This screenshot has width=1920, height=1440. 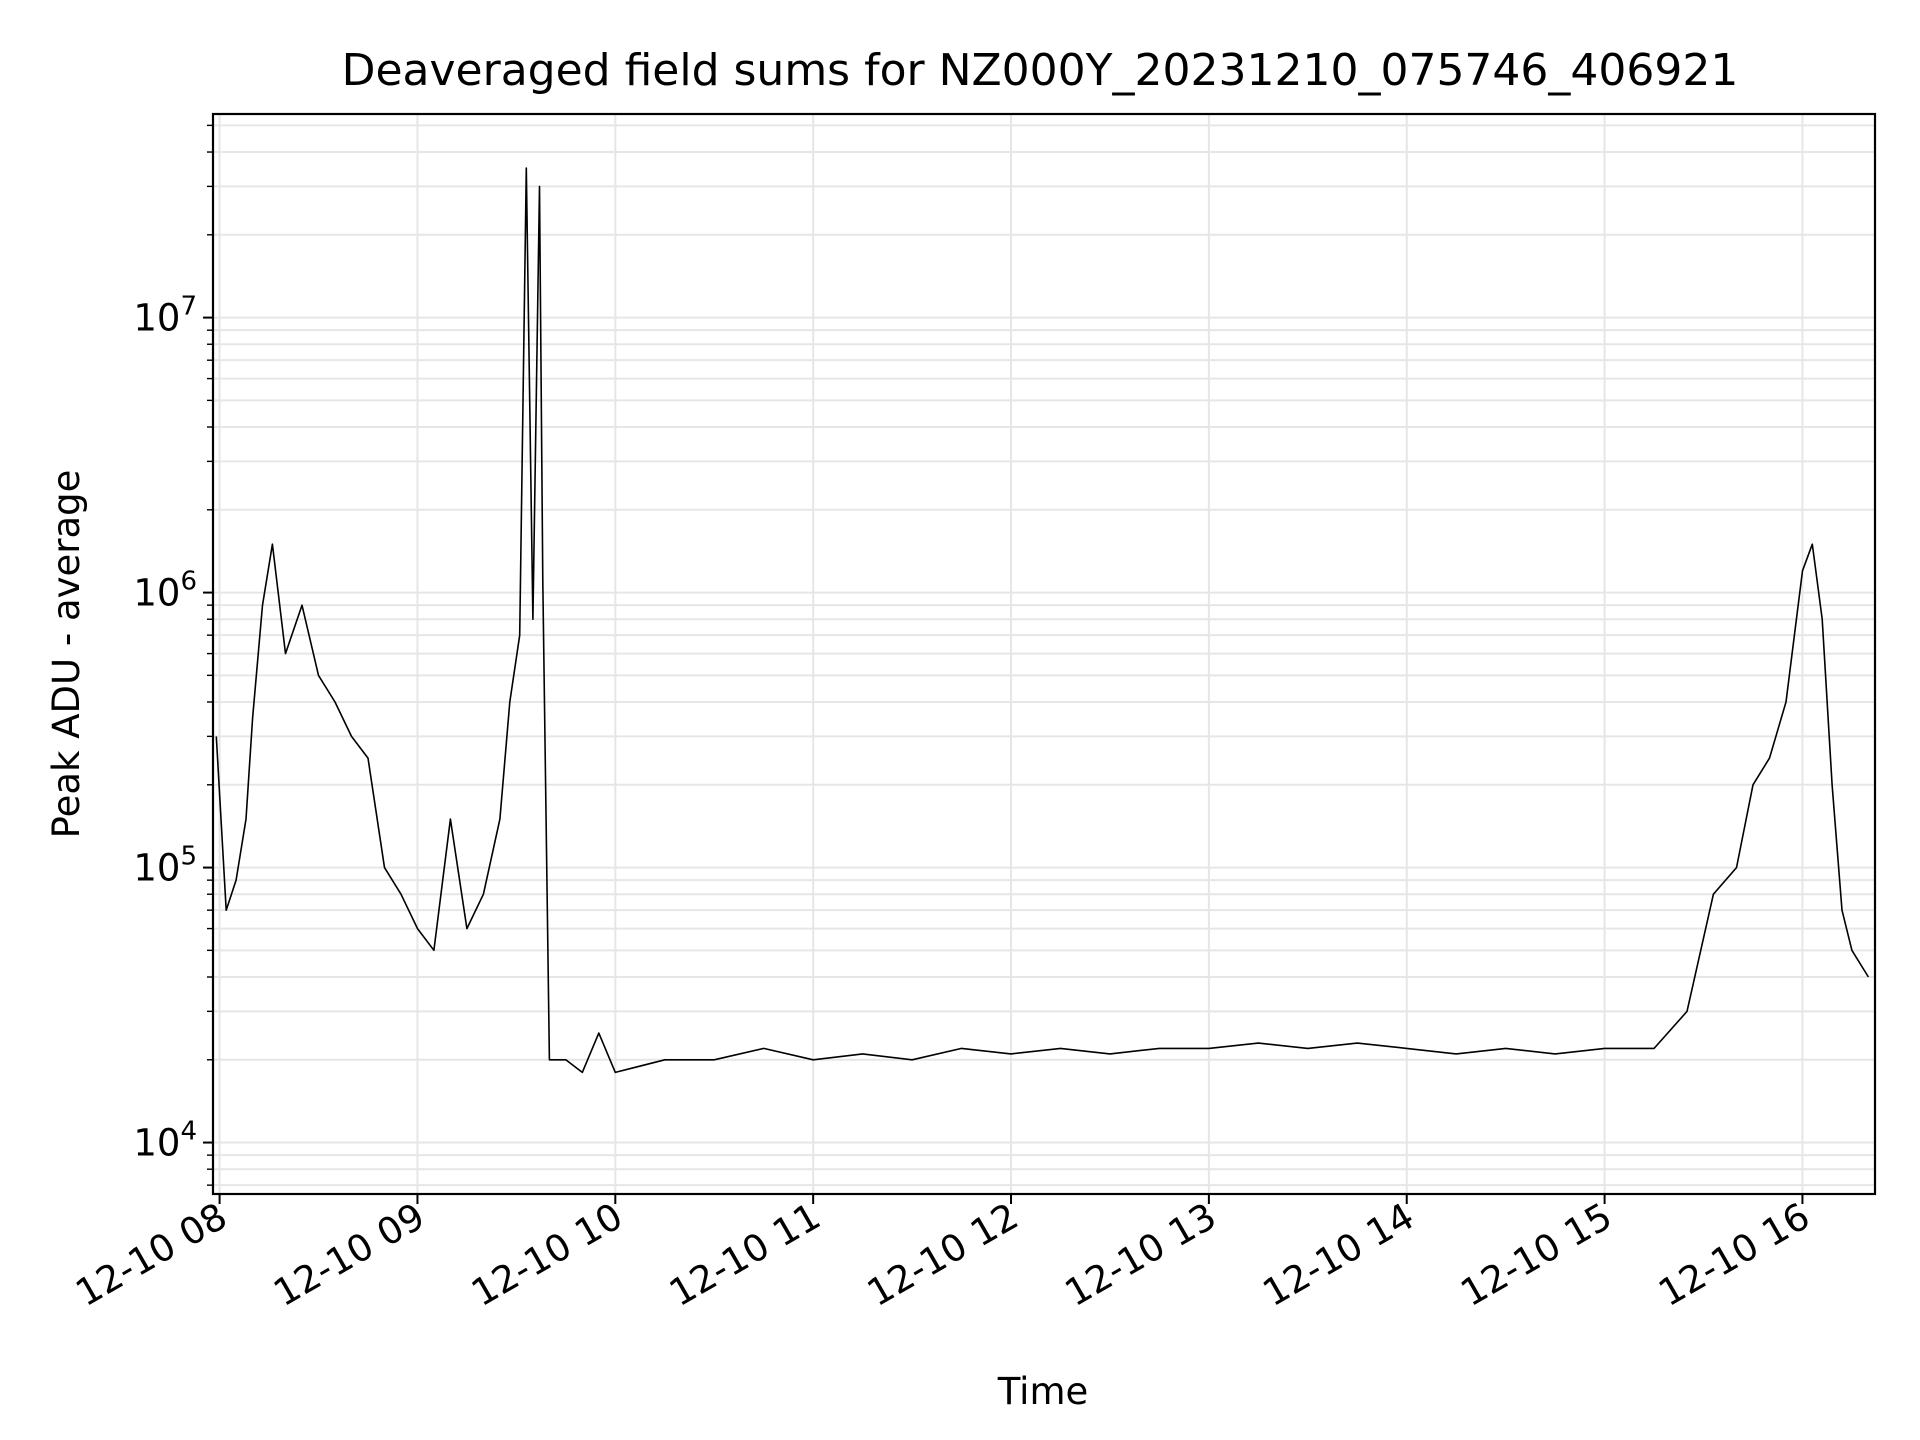 I want to click on y-axis-label: Peak ADU - average, so click(x=66, y=654).